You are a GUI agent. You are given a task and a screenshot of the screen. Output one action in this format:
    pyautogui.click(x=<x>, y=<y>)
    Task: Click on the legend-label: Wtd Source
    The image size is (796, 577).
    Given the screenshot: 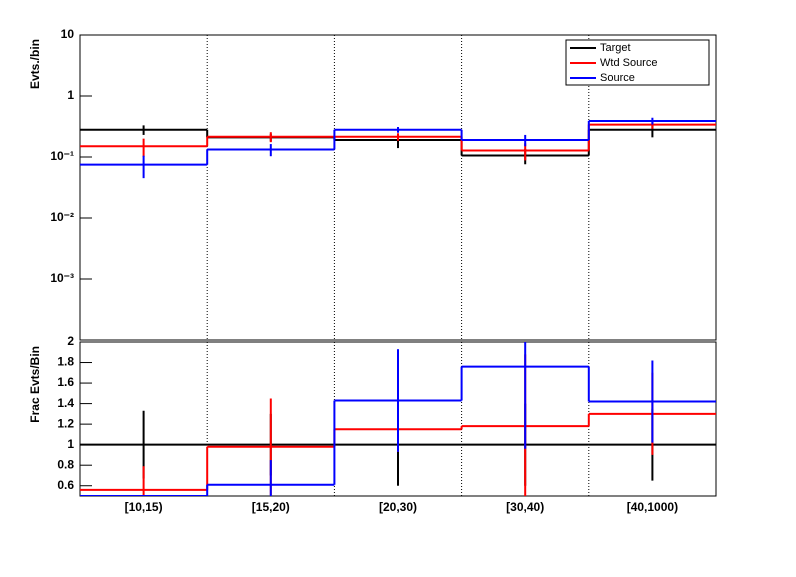 What is the action you would take?
    pyautogui.click(x=628, y=63)
    